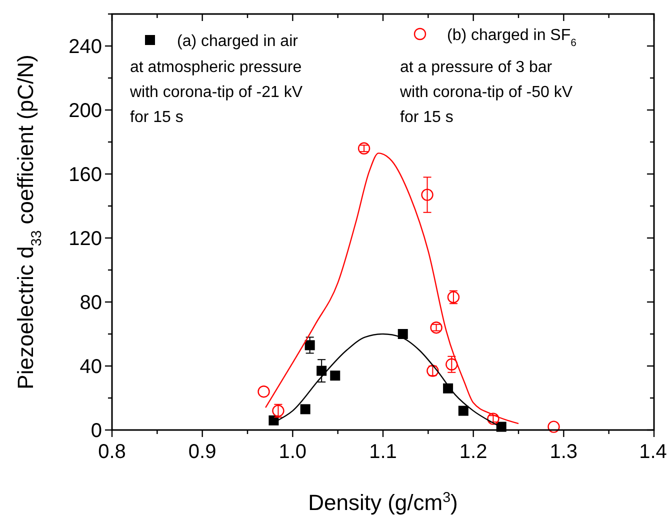 The image size is (670, 522). Describe the element at coordinates (238, 41) in the screenshot. I see `legend-label: (a) charged in air` at that location.